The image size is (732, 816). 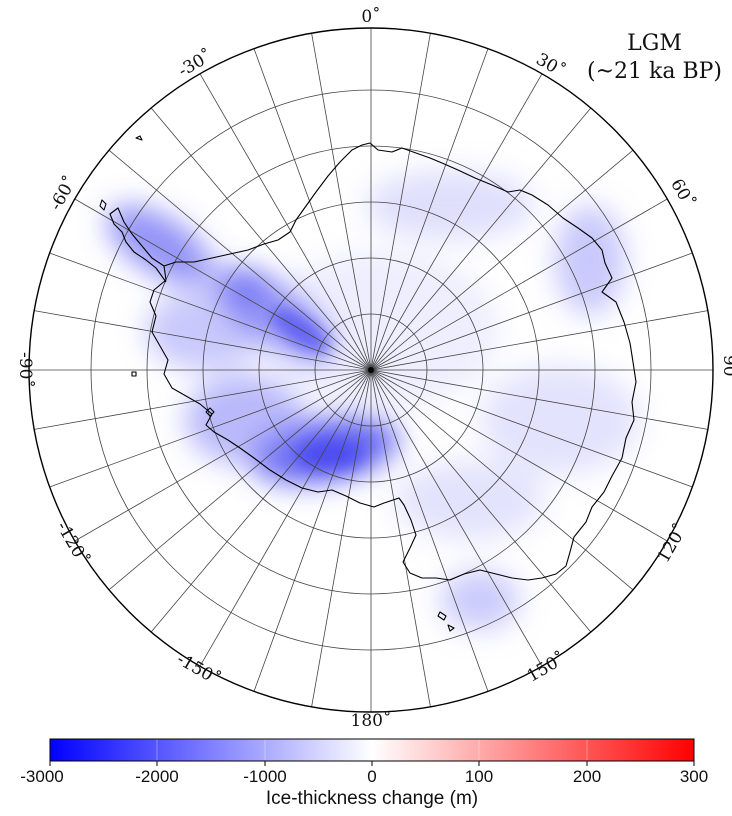 What do you see at coordinates (371, 776) in the screenshot?
I see `colorbar-tick-3: 0` at bounding box center [371, 776].